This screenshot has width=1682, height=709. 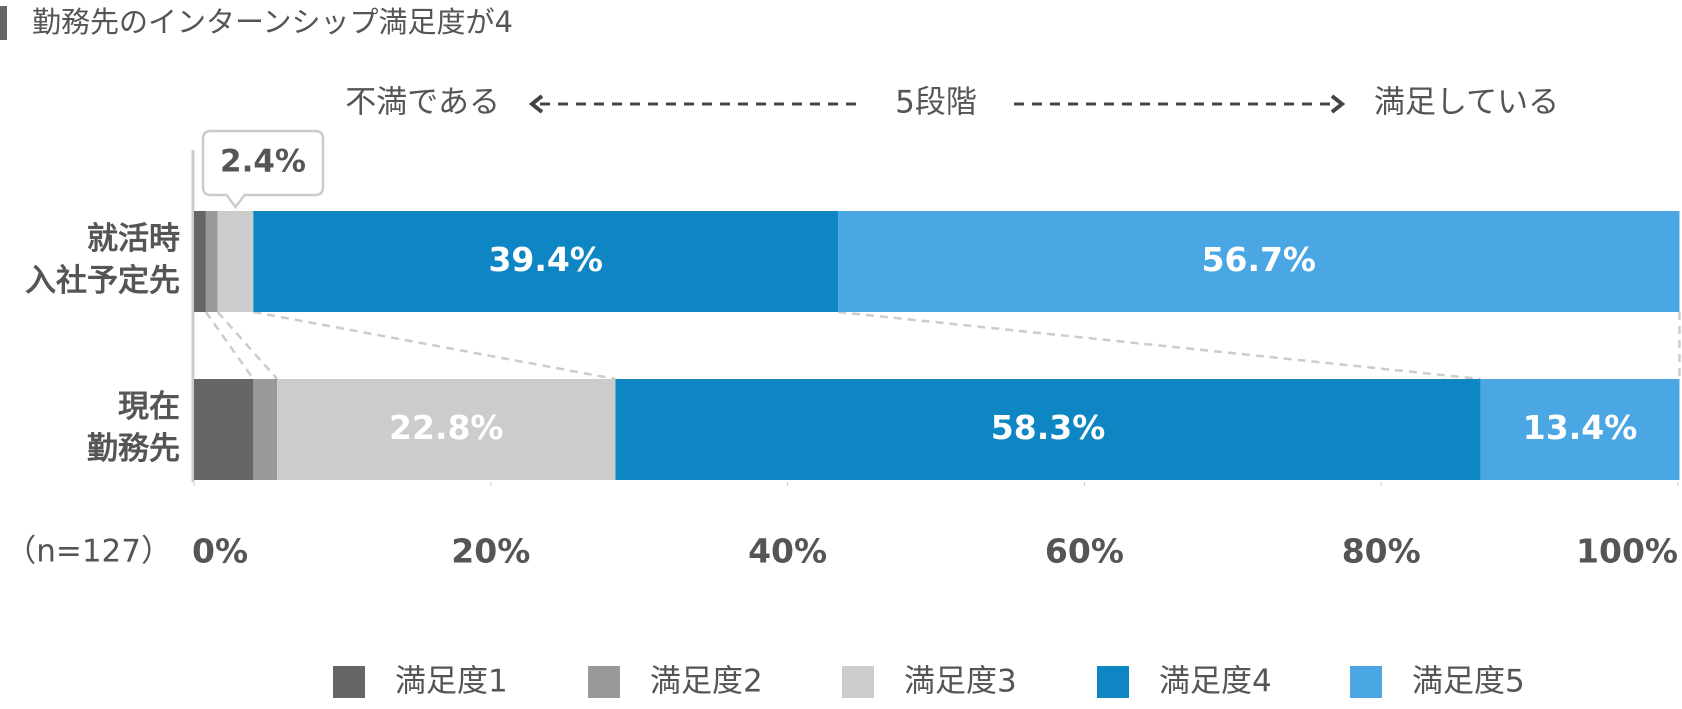 What do you see at coordinates (706, 682) in the screenshot?
I see `legend-label: 満足度2` at bounding box center [706, 682].